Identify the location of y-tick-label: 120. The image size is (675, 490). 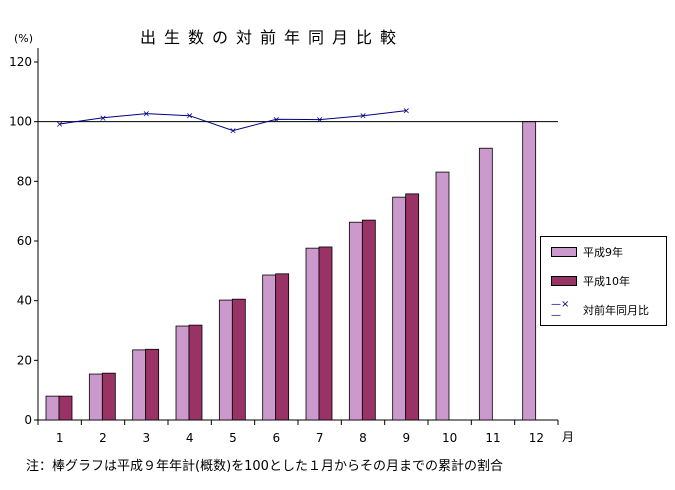
(20, 62).